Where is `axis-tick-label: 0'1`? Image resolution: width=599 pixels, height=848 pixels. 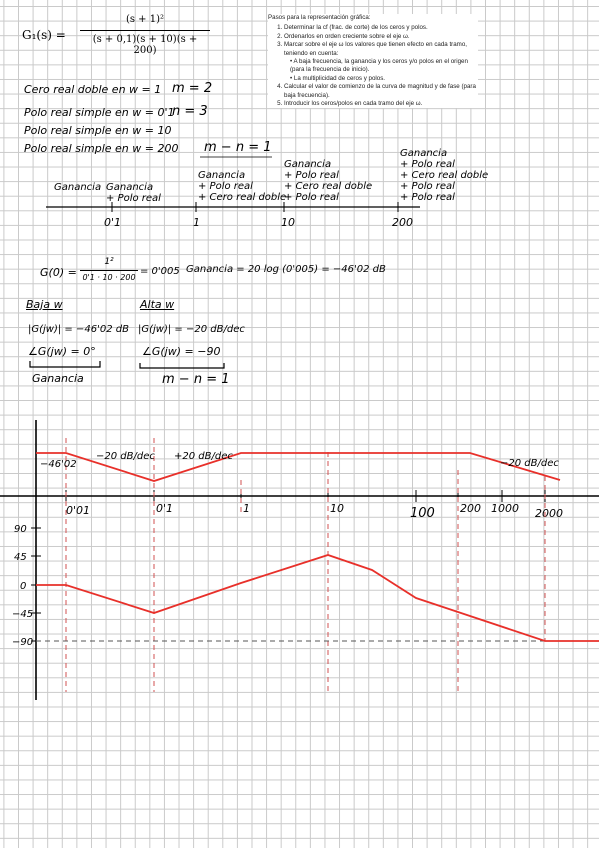
axis-tick-label: 0'1 is located at coordinates (113, 222).